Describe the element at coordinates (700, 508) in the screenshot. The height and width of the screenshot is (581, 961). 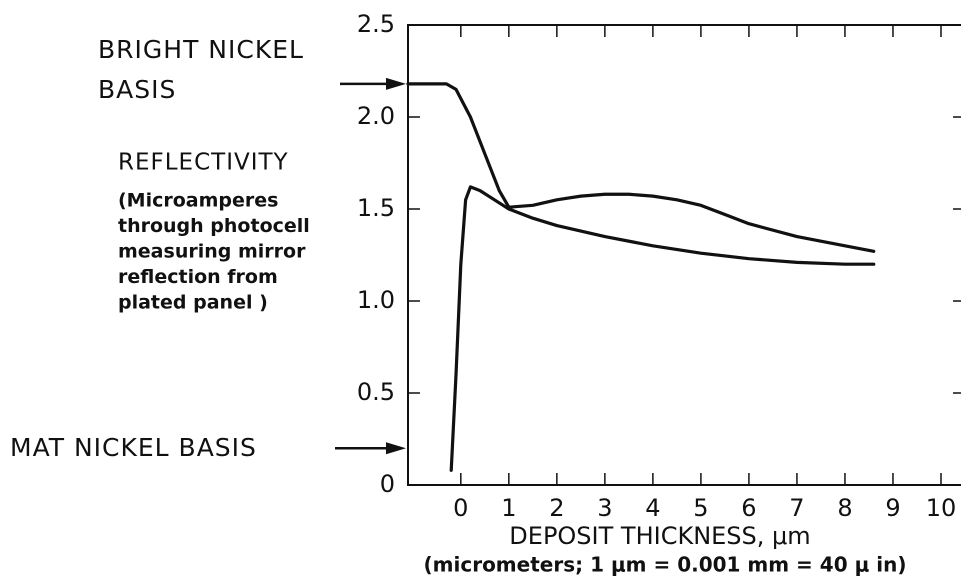
I see `x-tick-label: 5` at that location.